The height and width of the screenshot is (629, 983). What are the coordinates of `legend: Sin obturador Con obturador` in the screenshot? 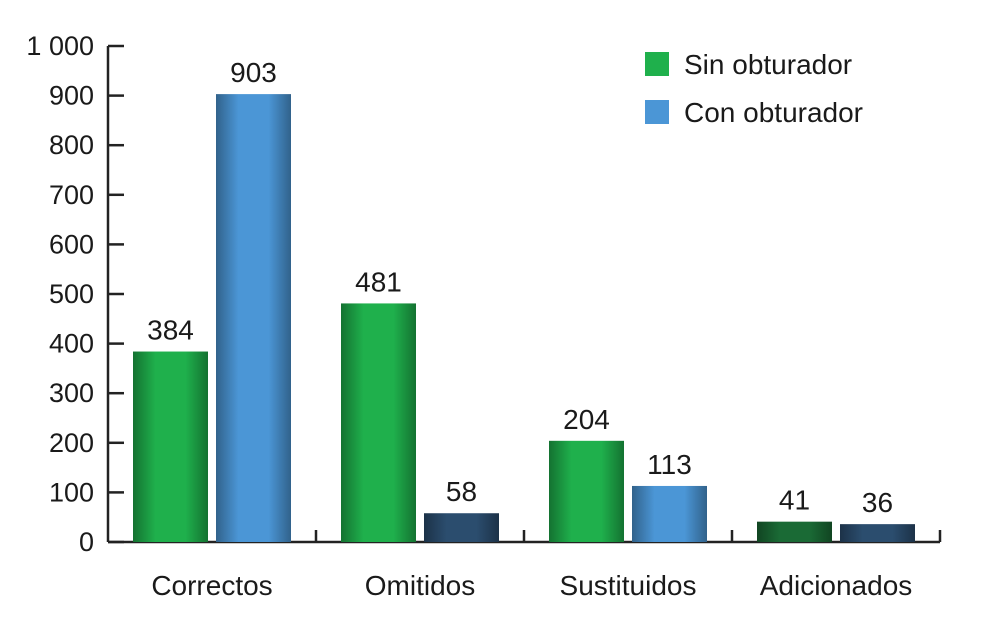 It's located at (754, 88).